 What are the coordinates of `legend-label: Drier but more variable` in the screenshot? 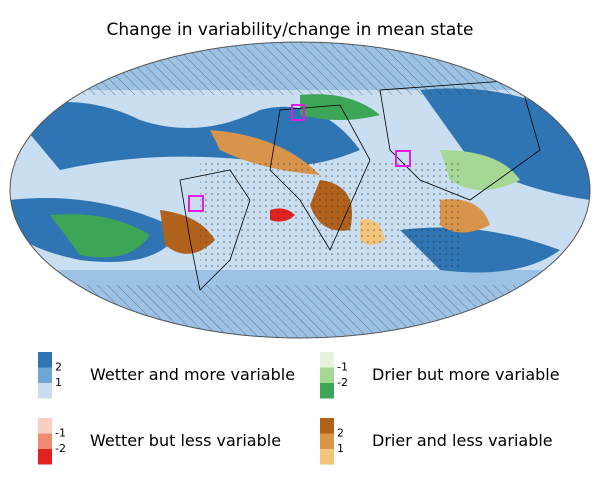 It's located at (466, 374).